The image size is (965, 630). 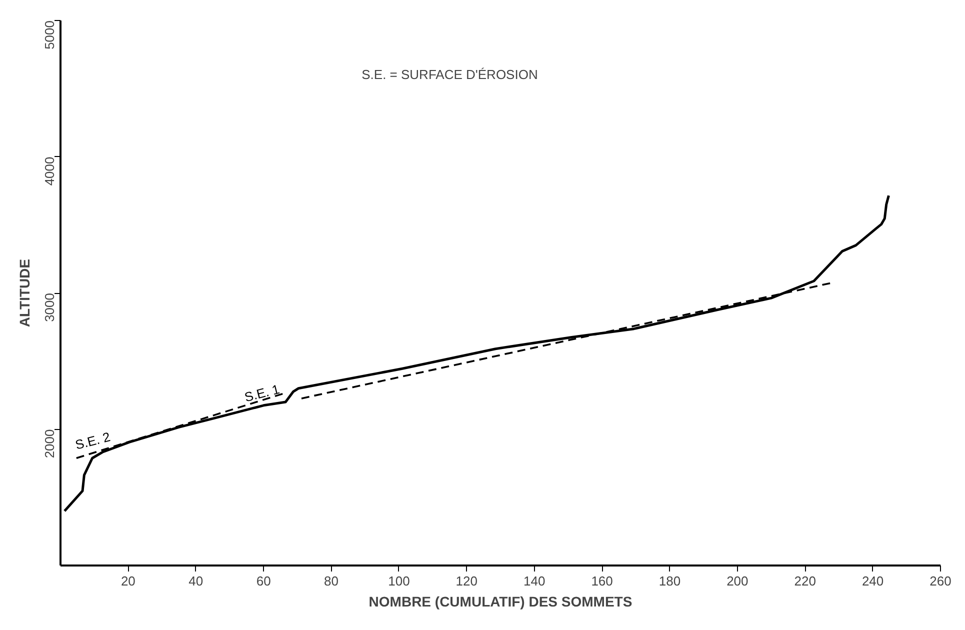 What do you see at coordinates (873, 581) in the screenshot?
I see `x-tick-label: 240` at bounding box center [873, 581].